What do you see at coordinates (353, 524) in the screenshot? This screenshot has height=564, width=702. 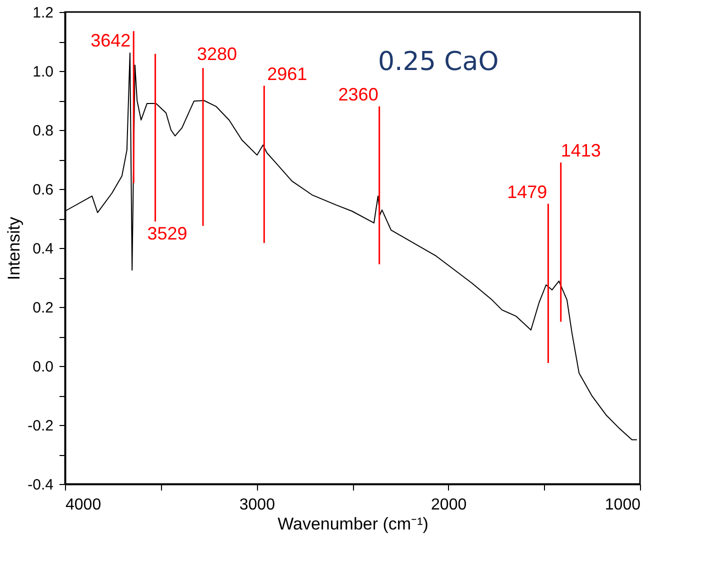 I see `x-axis-title: Wavenumber (cm⁻¹)` at bounding box center [353, 524].